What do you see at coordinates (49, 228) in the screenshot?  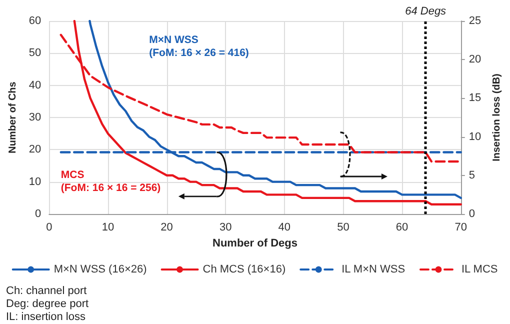 I see `x-tick-label: 0` at bounding box center [49, 228].